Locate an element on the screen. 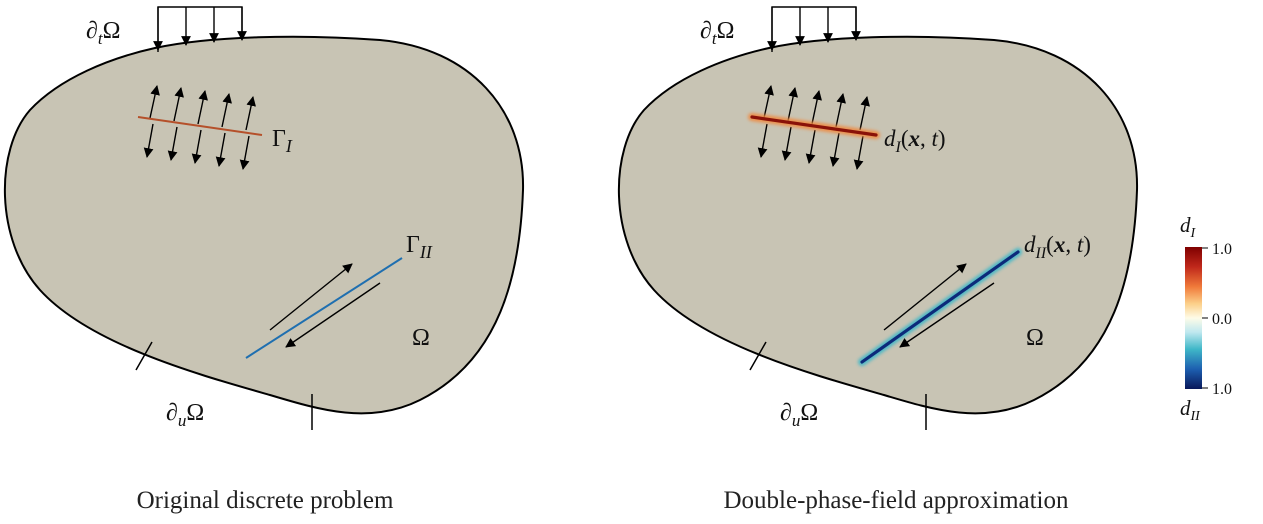 Image resolution: width=1263 pixels, height=524 pixels. right-phase-field-I is located at coordinates (814, 126).